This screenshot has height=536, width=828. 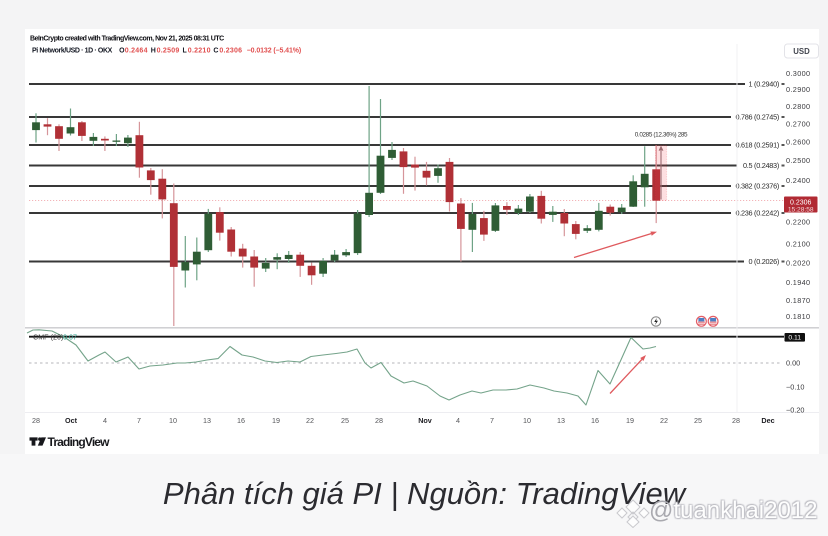 I want to click on svg-text: USD, so click(x=801, y=51).